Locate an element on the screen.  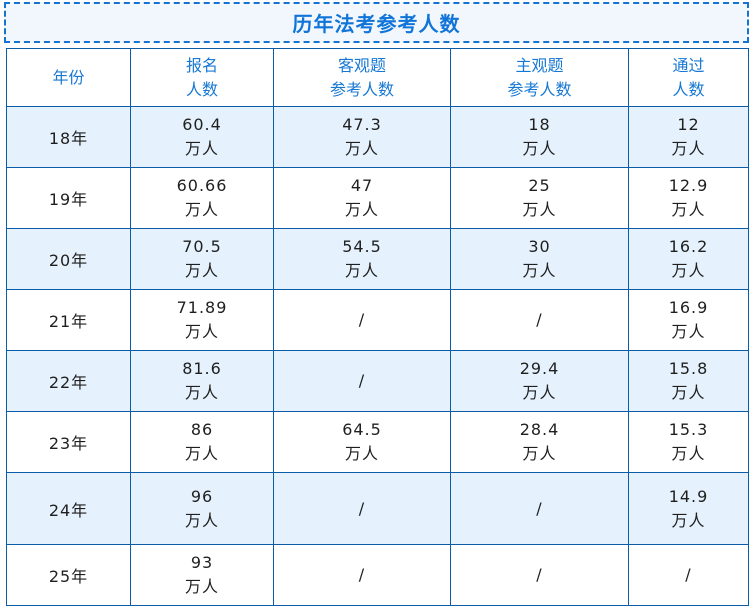
table-header: 年份 报名 人数 客观题 参考人数 主观题 参考人数 通过 人数 is located at coordinates (377, 77).